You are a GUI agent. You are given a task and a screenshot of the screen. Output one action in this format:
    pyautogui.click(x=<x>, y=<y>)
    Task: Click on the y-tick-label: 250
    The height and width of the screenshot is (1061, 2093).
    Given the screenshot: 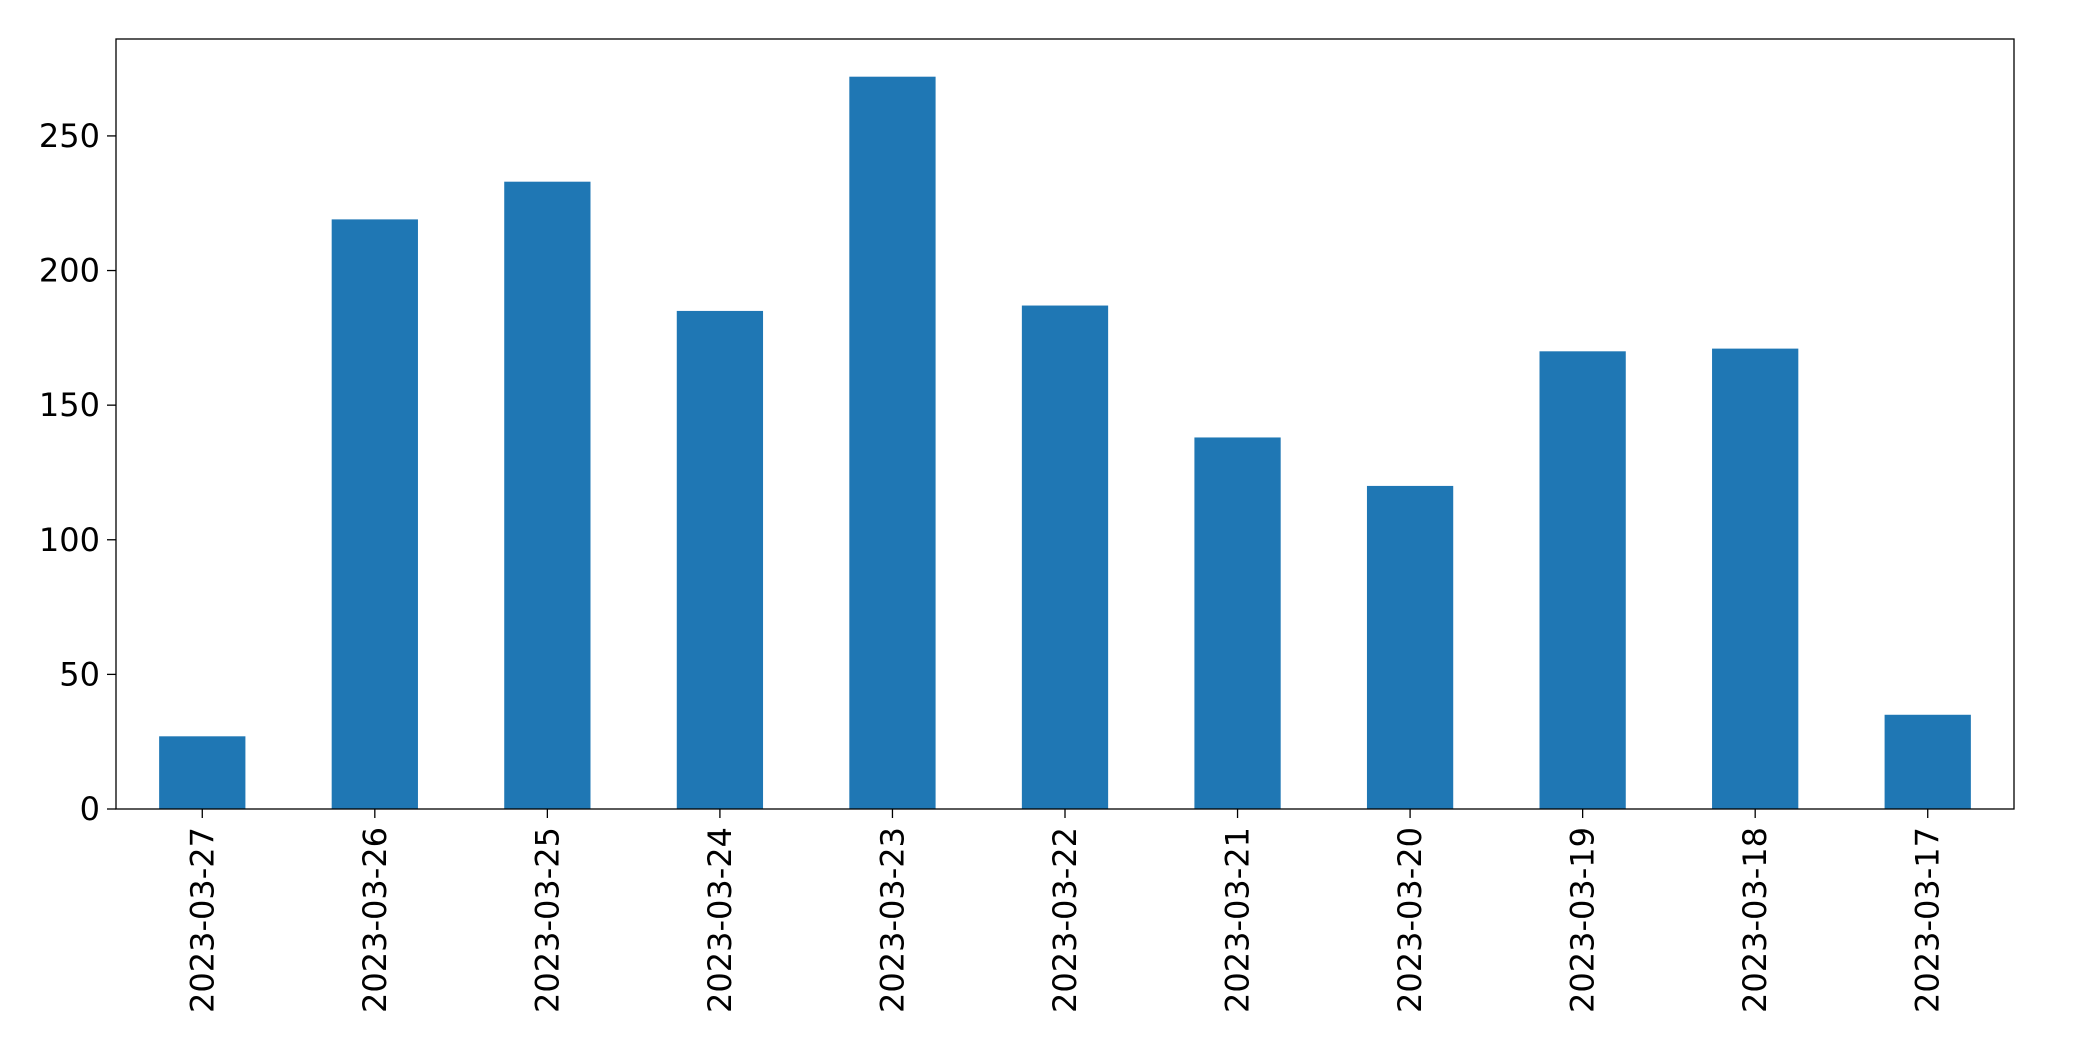 What is the action you would take?
    pyautogui.click(x=69, y=136)
    